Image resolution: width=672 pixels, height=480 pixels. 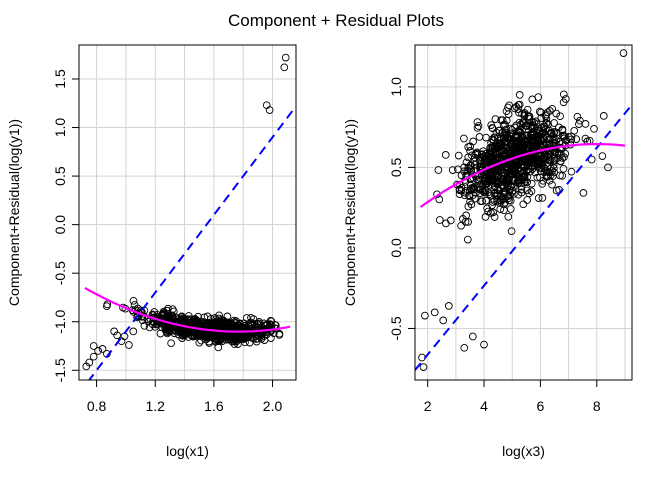 What do you see at coordinates (396, 328) in the screenshot?
I see `y-tick-label: -0.5` at bounding box center [396, 328].